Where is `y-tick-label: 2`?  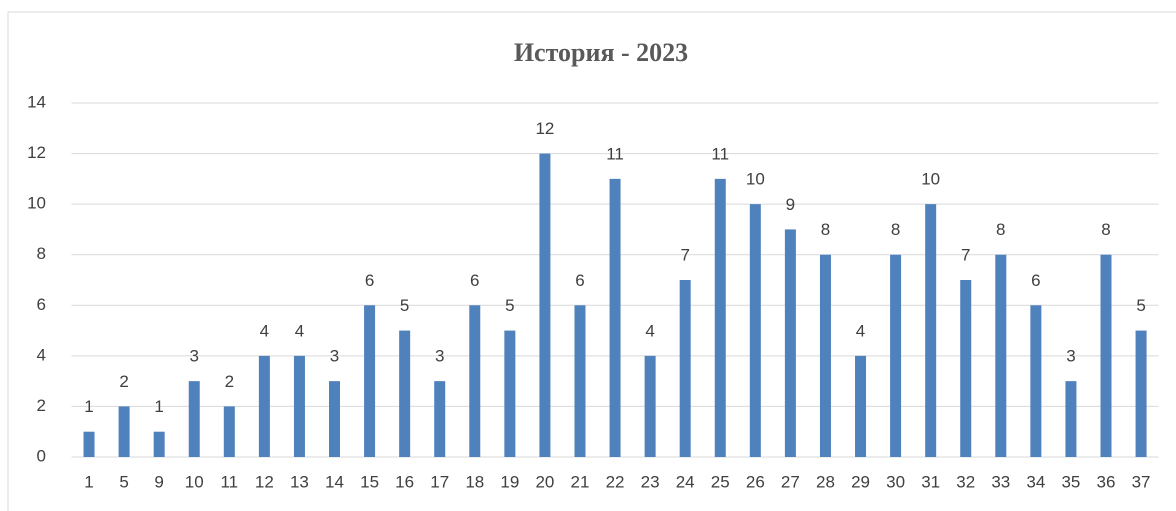 y-tick-label: 2 is located at coordinates (41, 405).